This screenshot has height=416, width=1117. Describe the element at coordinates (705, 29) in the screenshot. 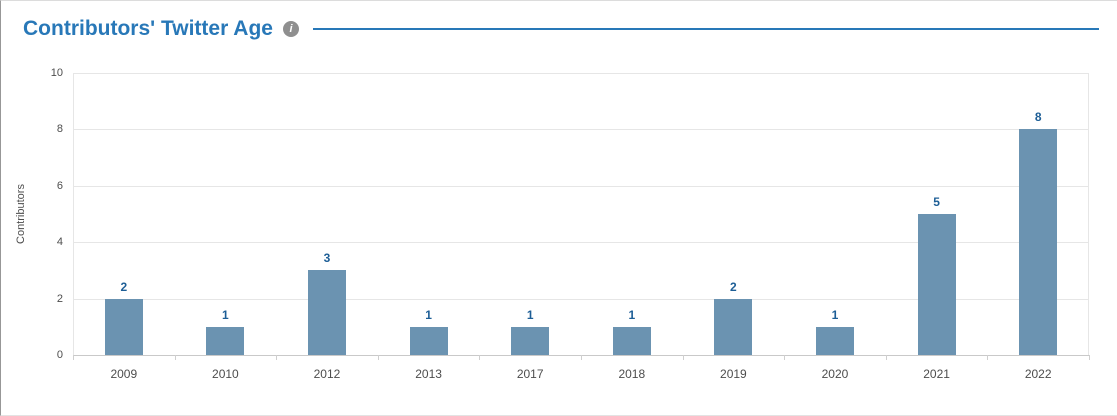

I see `header-divider-line` at that location.